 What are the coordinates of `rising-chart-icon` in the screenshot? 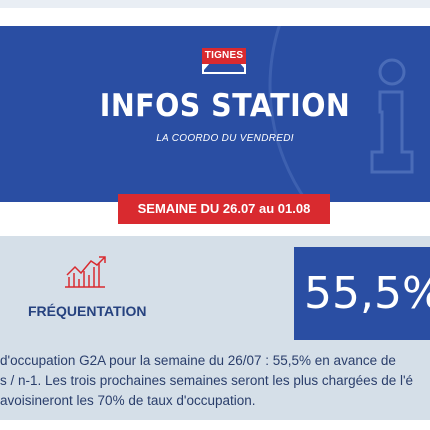 It's located at (85, 272).